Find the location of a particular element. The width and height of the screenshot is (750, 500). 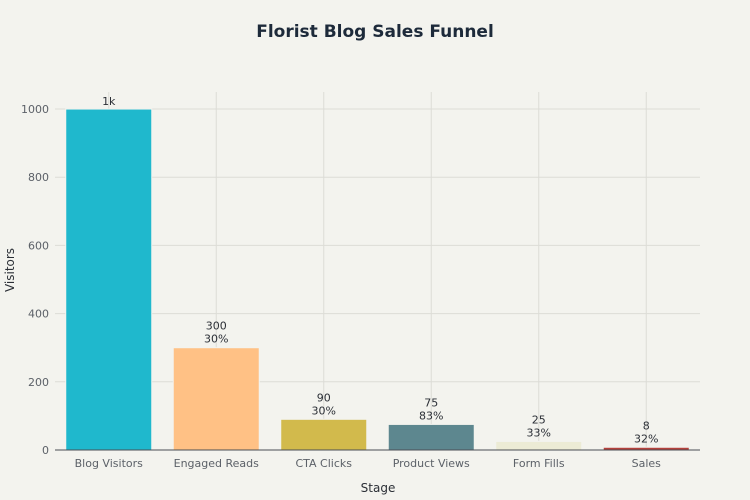

bar-value-label: 1k is located at coordinates (109, 101).